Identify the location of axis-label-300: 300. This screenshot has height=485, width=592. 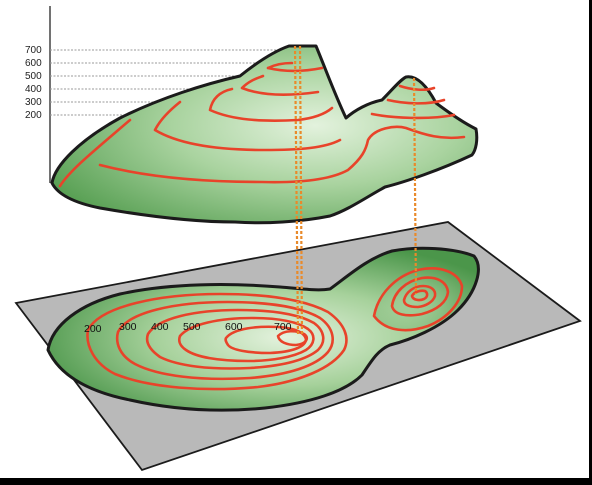
(33, 102).